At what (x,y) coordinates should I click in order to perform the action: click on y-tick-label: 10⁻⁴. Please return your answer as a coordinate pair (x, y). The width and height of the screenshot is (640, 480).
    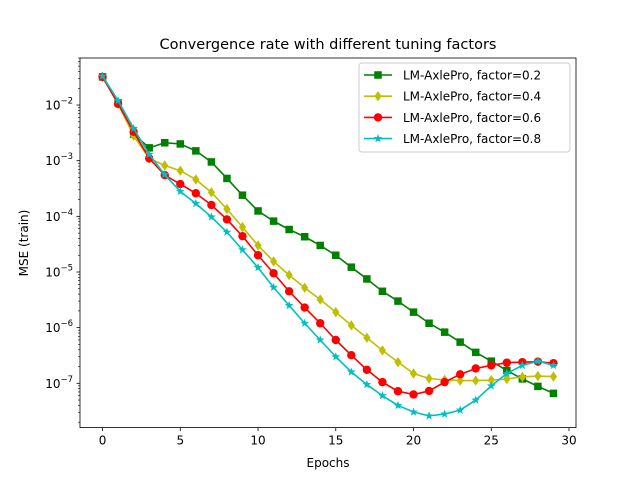
    Looking at the image, I should click on (59, 216).